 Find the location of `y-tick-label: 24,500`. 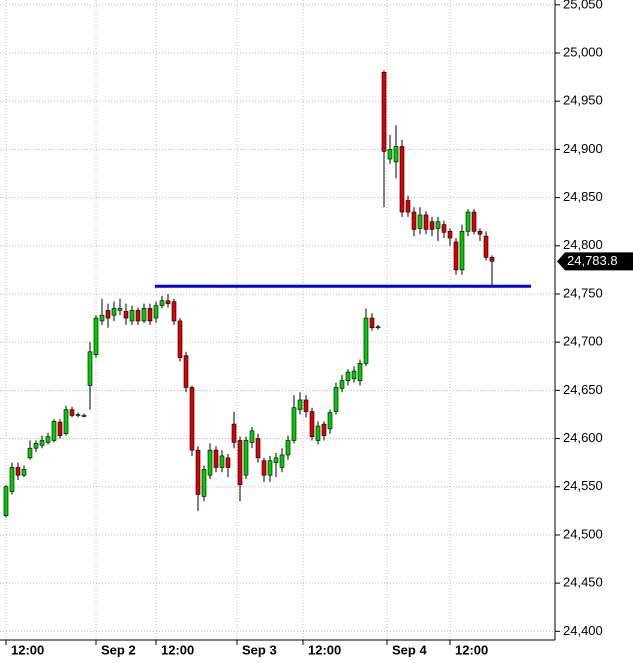

y-tick-label: 24,500 is located at coordinates (583, 533).